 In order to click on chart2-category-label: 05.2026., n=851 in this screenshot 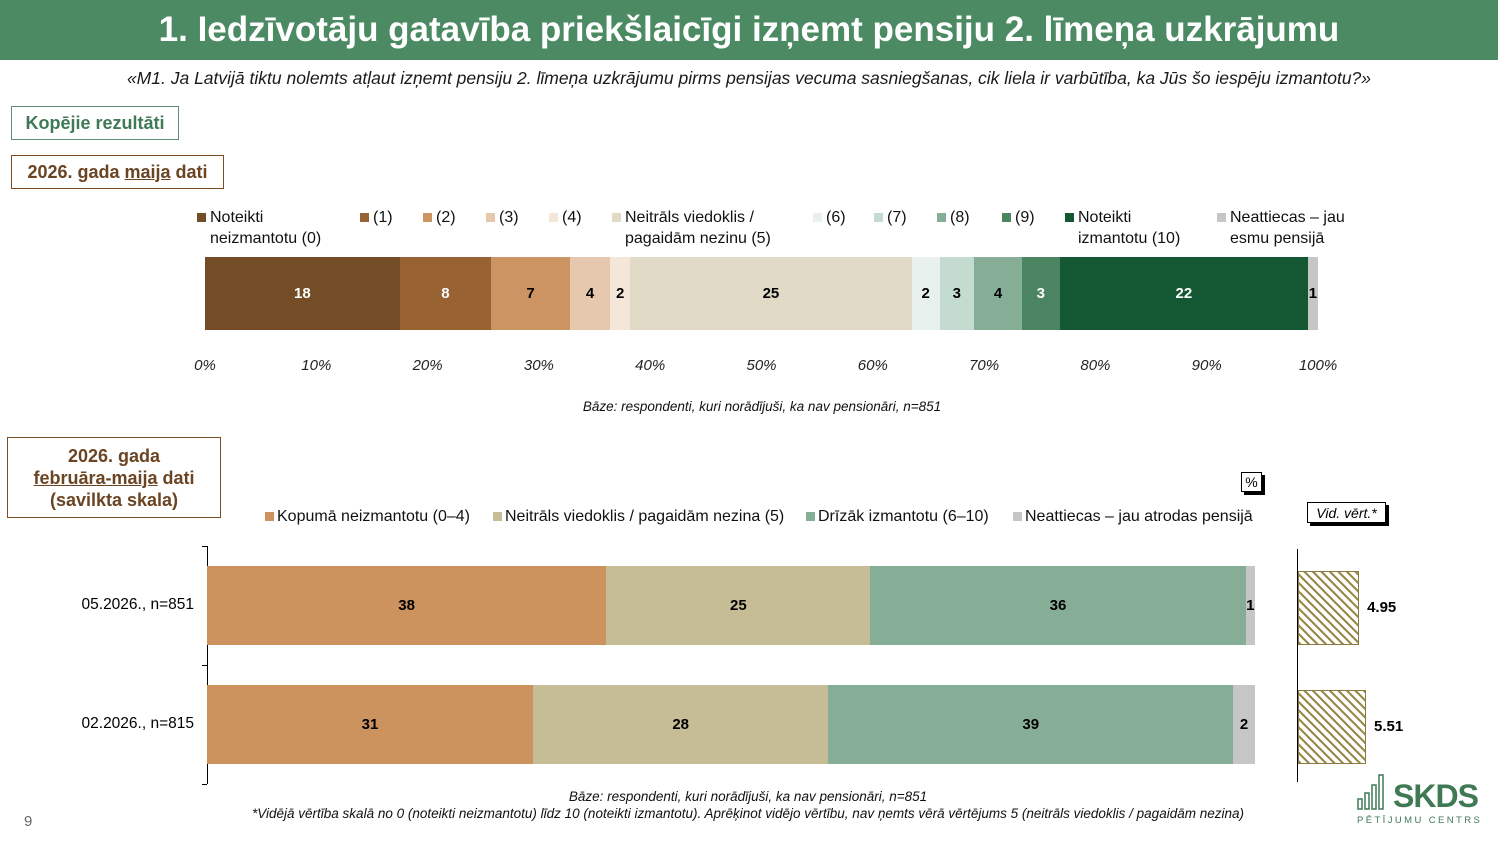, I will do `click(137, 604)`.